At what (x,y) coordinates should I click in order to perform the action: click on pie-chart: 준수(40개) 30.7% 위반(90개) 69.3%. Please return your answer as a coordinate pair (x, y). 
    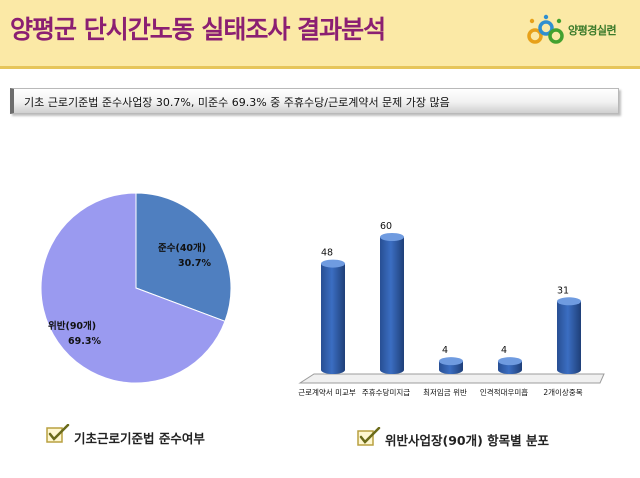
    Looking at the image, I should click on (136, 288).